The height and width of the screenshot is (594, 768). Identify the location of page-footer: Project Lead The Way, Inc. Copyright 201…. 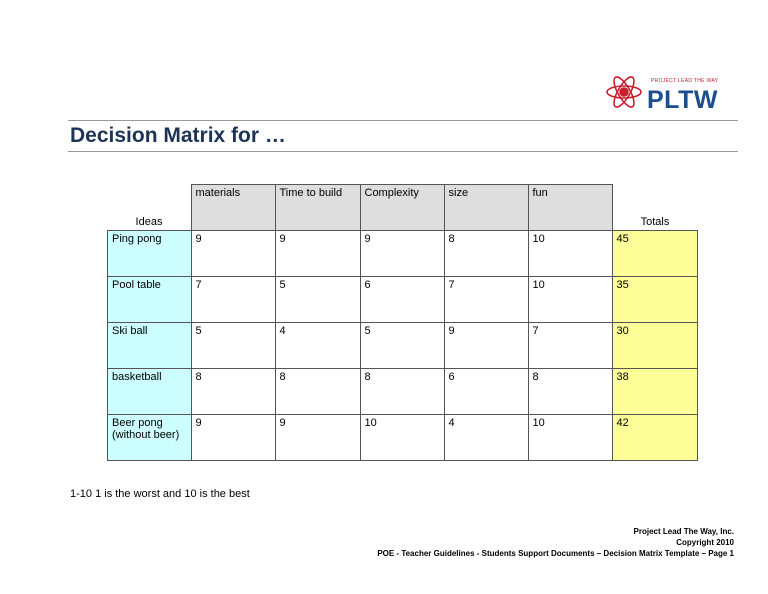
(555, 542).